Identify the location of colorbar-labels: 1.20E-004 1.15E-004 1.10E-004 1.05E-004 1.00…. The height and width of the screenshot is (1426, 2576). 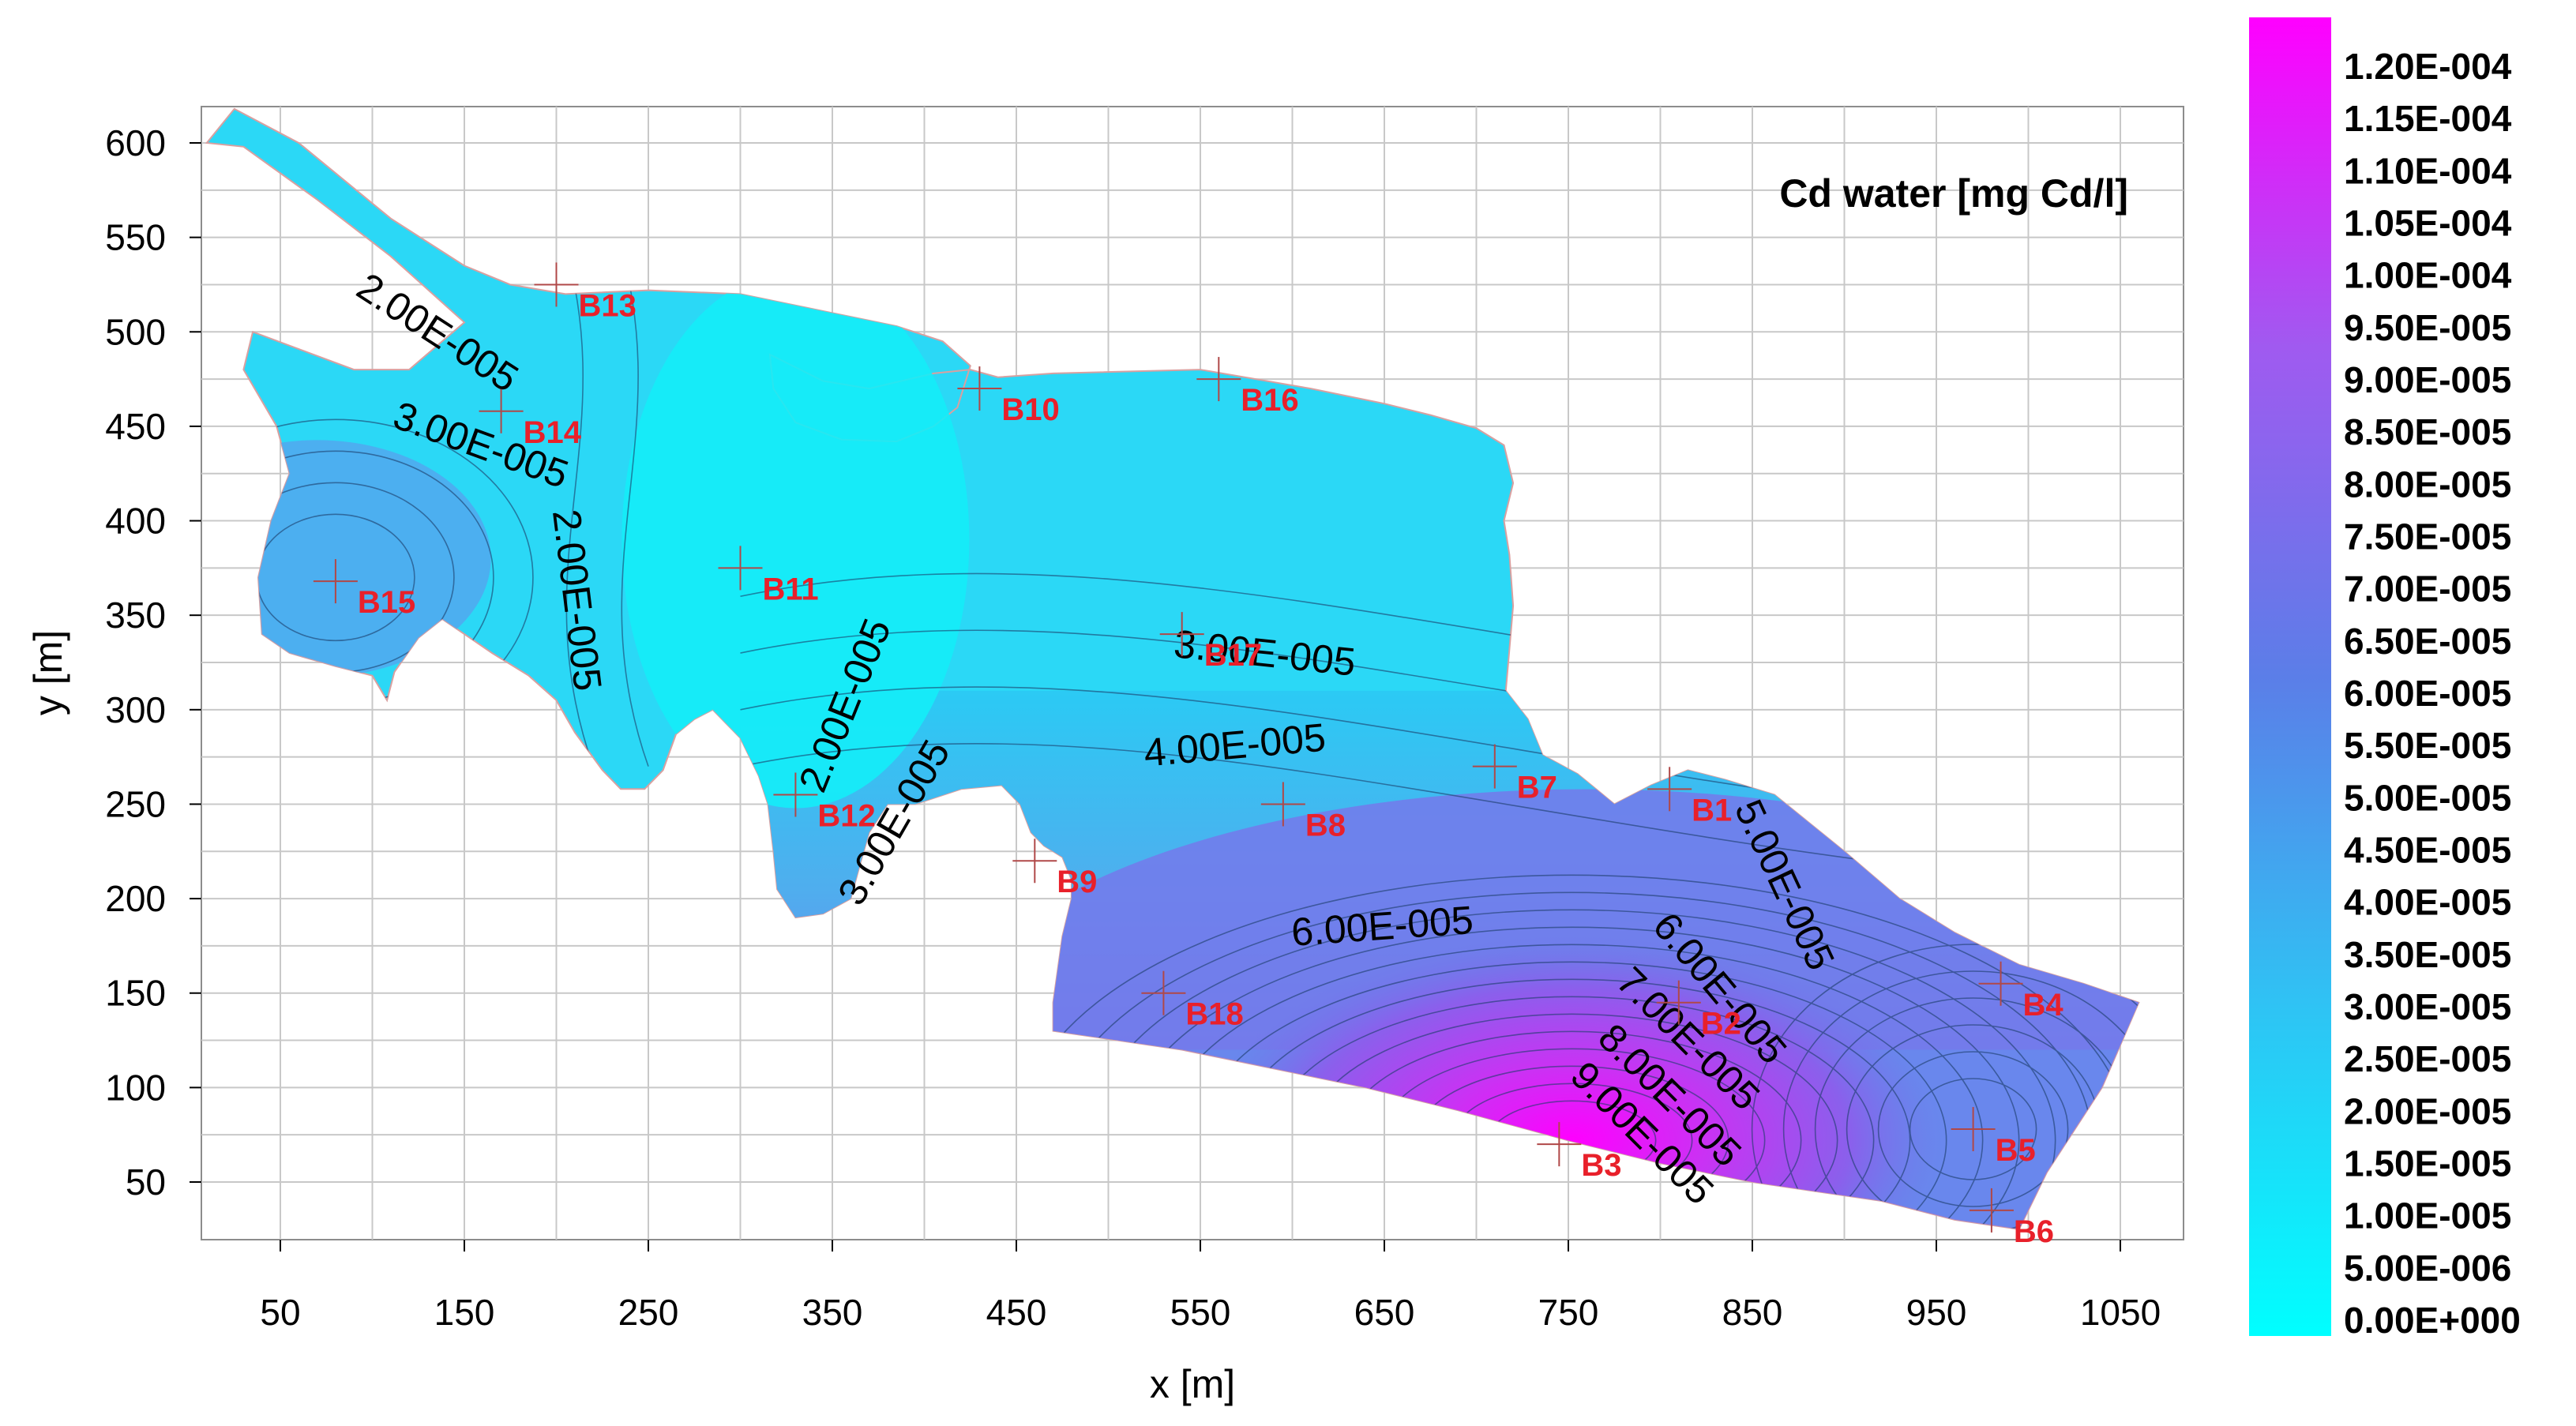
(2432, 693).